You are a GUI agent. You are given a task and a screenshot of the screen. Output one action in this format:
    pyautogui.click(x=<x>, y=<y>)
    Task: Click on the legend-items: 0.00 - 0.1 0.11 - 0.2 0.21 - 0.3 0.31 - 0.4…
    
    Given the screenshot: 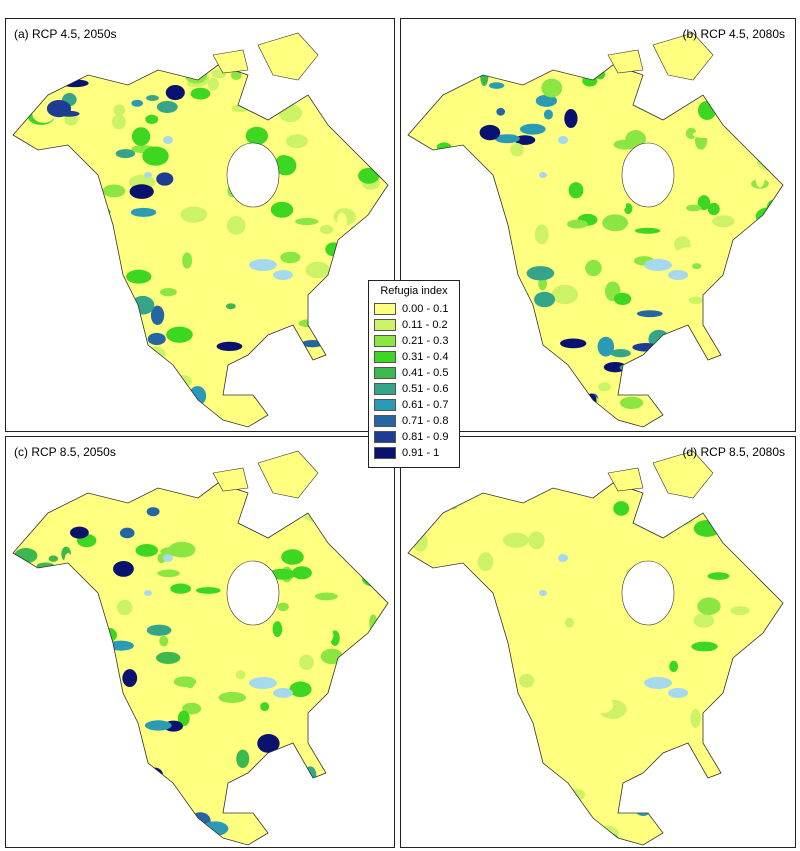 What is the action you would take?
    pyautogui.click(x=414, y=381)
    